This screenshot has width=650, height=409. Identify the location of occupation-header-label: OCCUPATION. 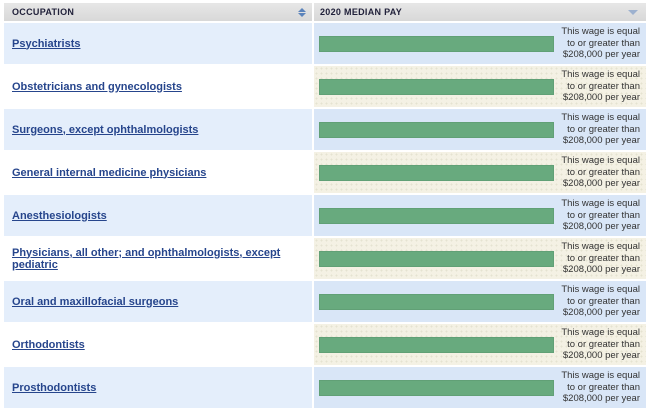
(43, 12).